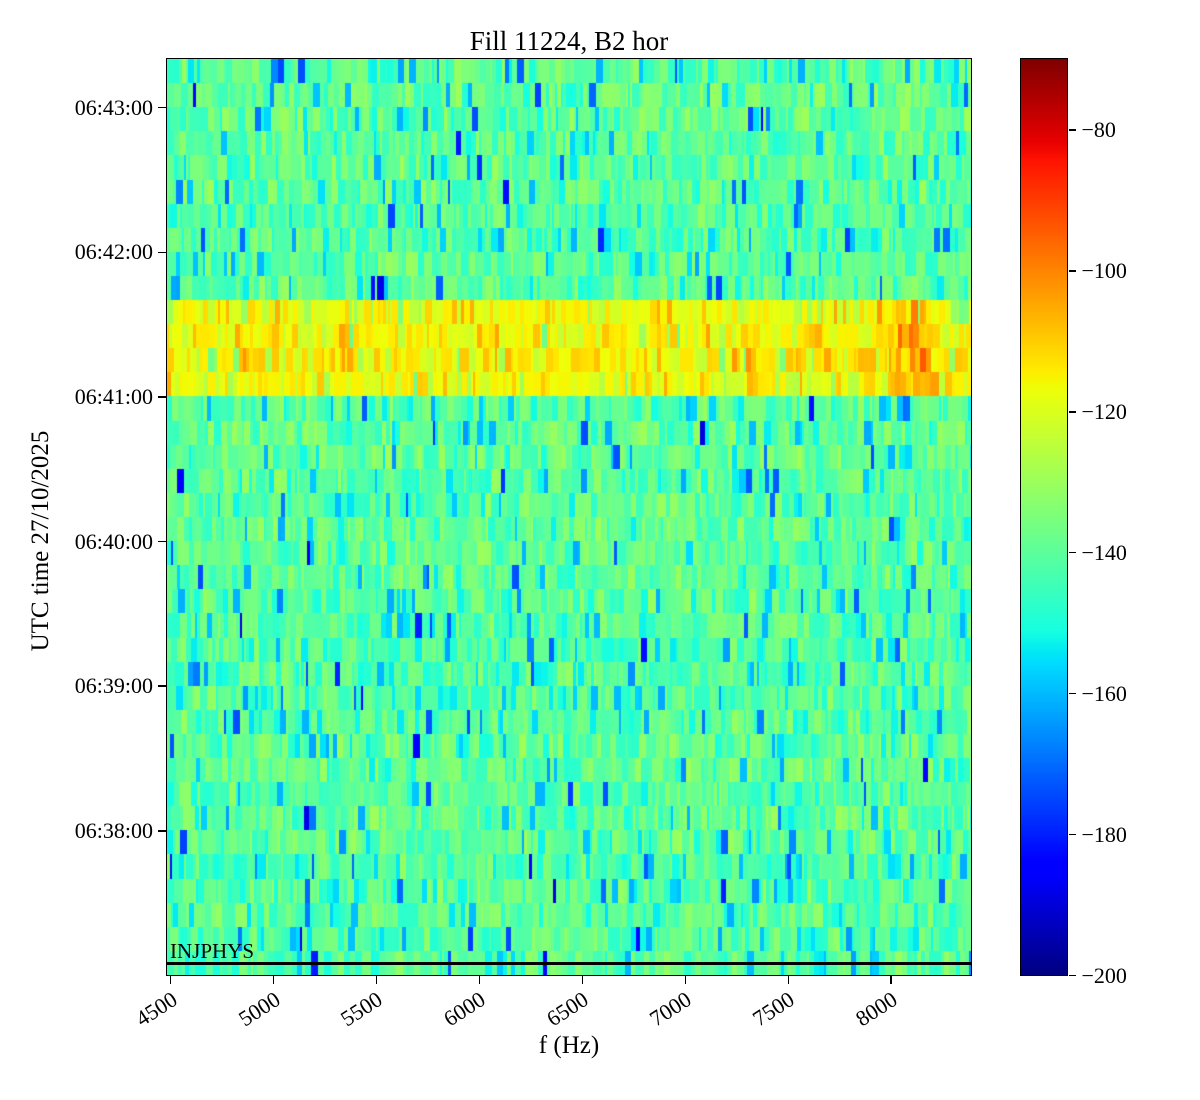 This screenshot has height=1100, width=1200. Describe the element at coordinates (569, 963) in the screenshot. I see `injphys-line` at that location.